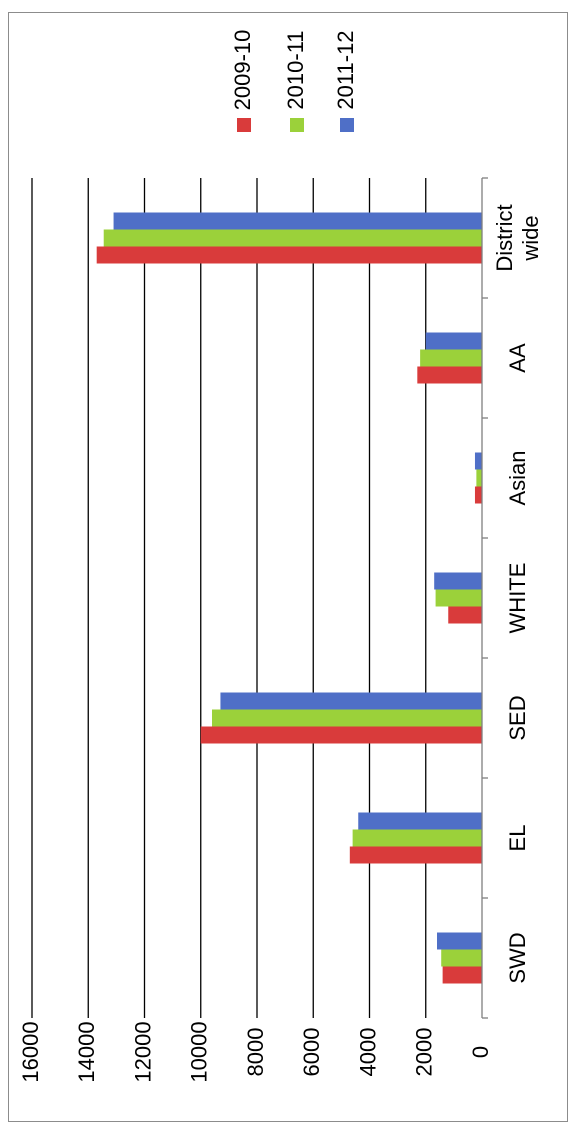 This screenshot has height=1135, width=579. What do you see at coordinates (517, 598) in the screenshot?
I see `category-label-white: WHITE` at bounding box center [517, 598].